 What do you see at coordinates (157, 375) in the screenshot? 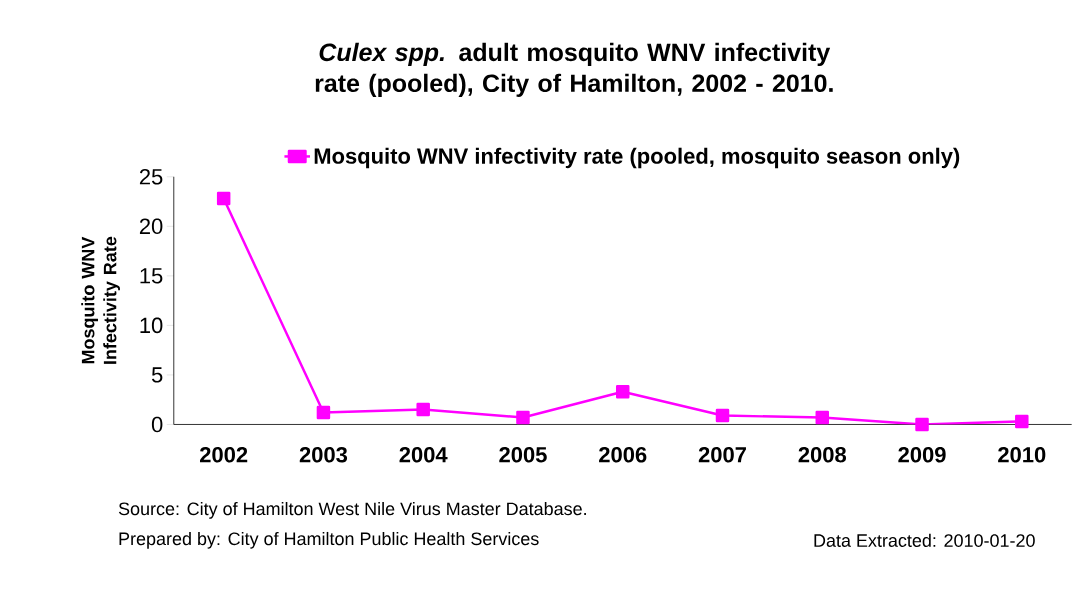
I see `y-tick-label: 5` at bounding box center [157, 375].